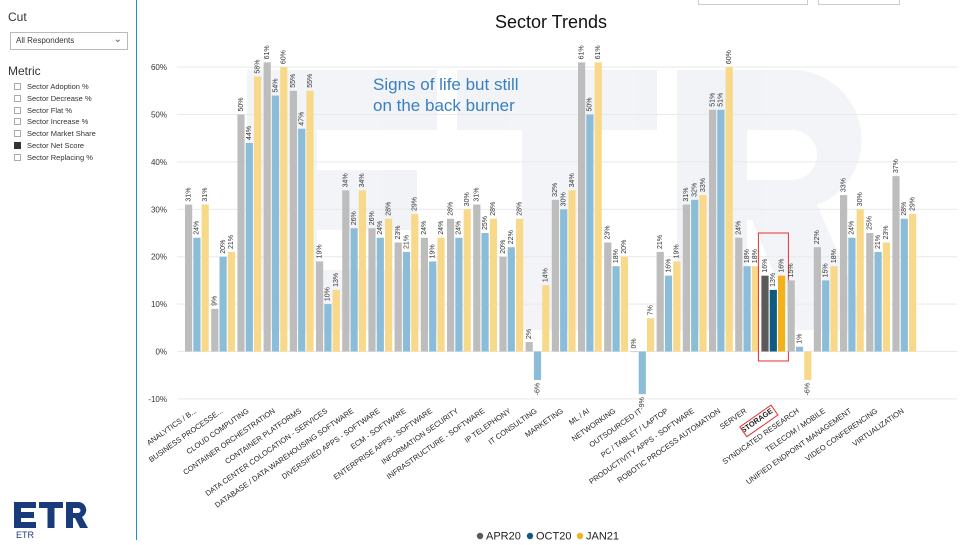 Image resolution: width=960 pixels, height=545 pixels. I want to click on cut-dropdown: All Respondents ⌄, so click(69, 41).